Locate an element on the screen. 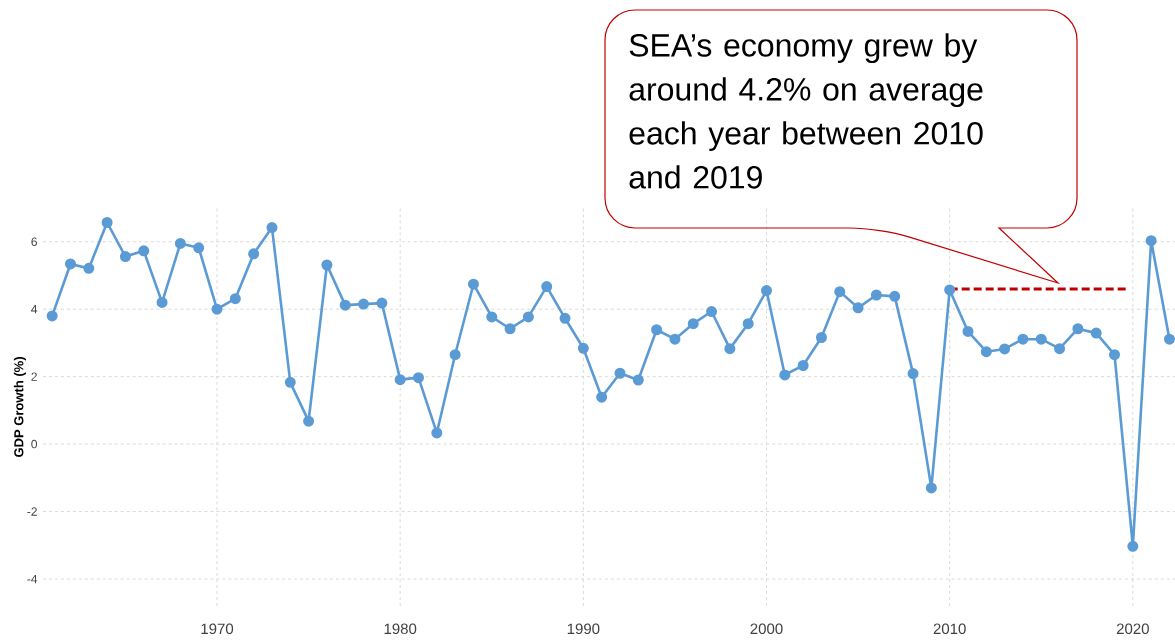 The image size is (1175, 643). y-tick-label: 6 is located at coordinates (34, 241).